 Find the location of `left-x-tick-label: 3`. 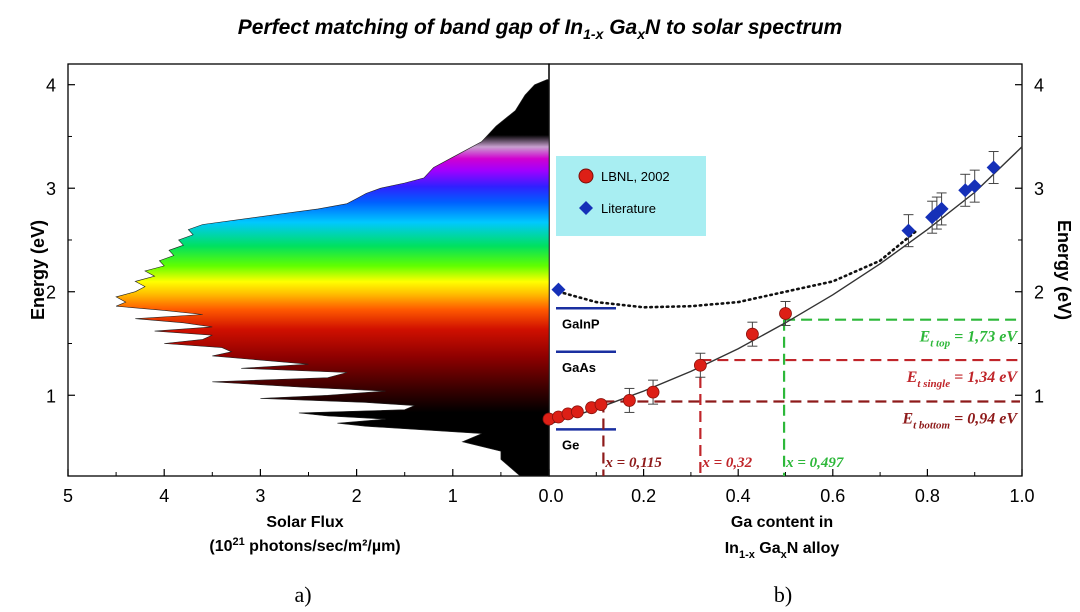

left-x-tick-label: 3 is located at coordinates (260, 496).